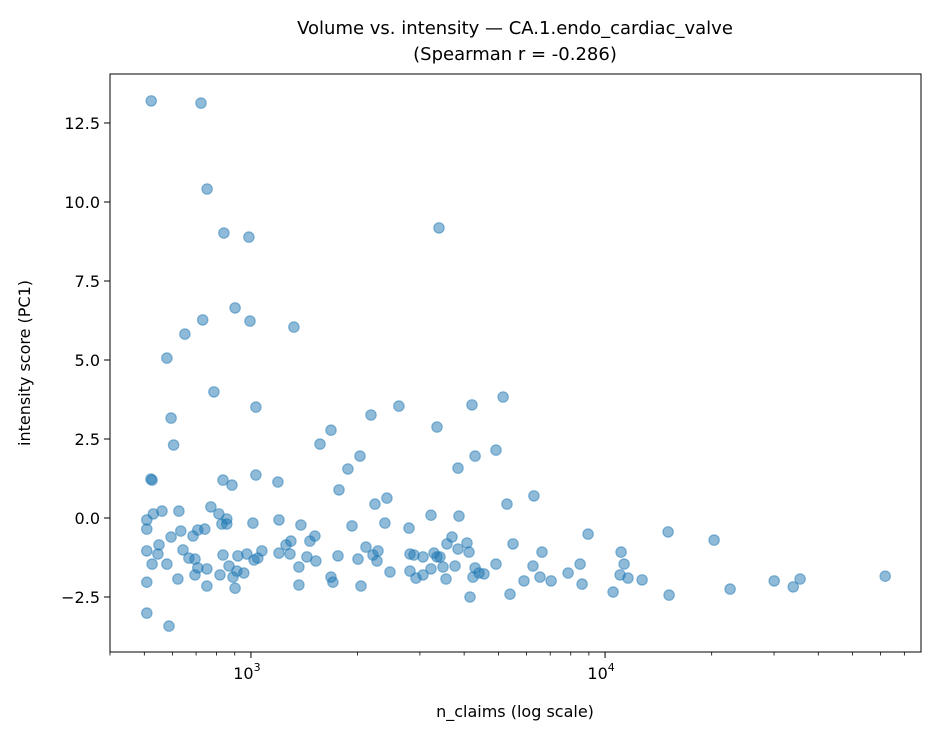 The image size is (937, 740). What do you see at coordinates (80, 597) in the screenshot?
I see `y-tick-label: −2.5` at bounding box center [80, 597].